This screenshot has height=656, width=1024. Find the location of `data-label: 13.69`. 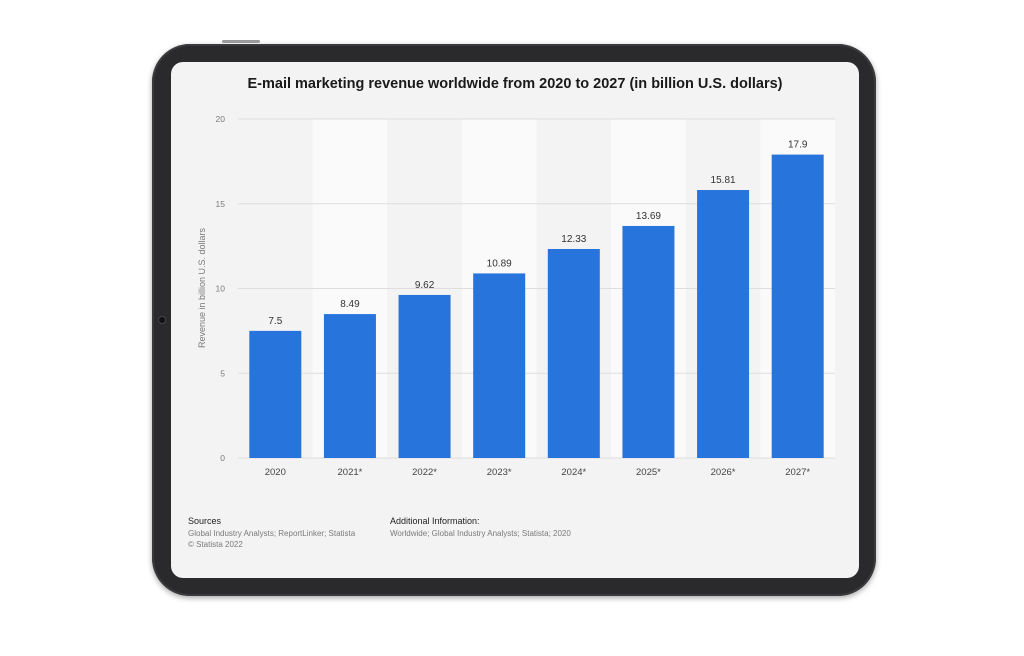

data-label: 13.69 is located at coordinates (648, 216).